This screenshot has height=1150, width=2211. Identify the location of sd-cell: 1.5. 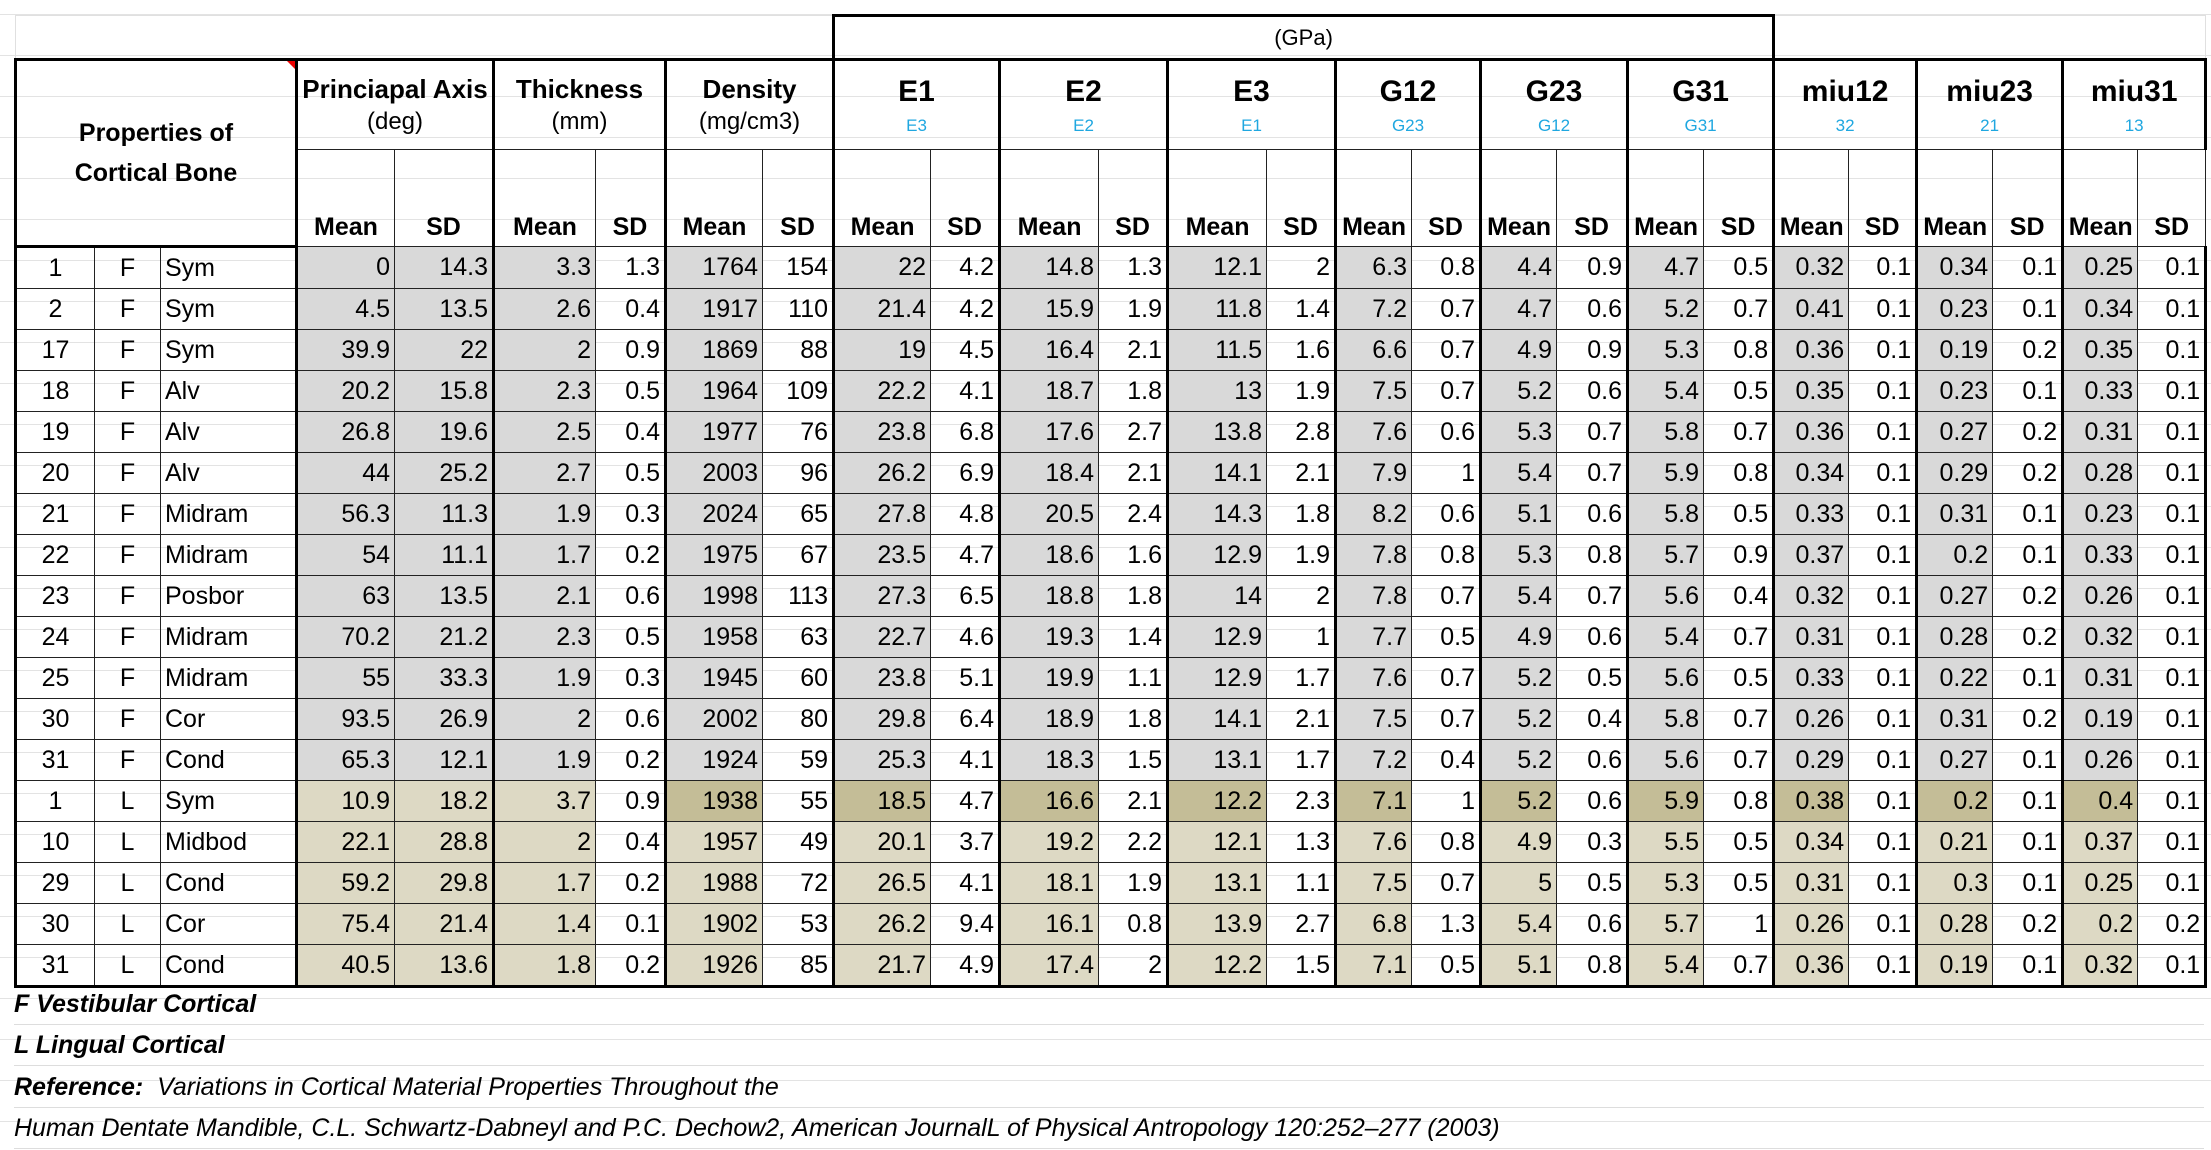
(1301, 966).